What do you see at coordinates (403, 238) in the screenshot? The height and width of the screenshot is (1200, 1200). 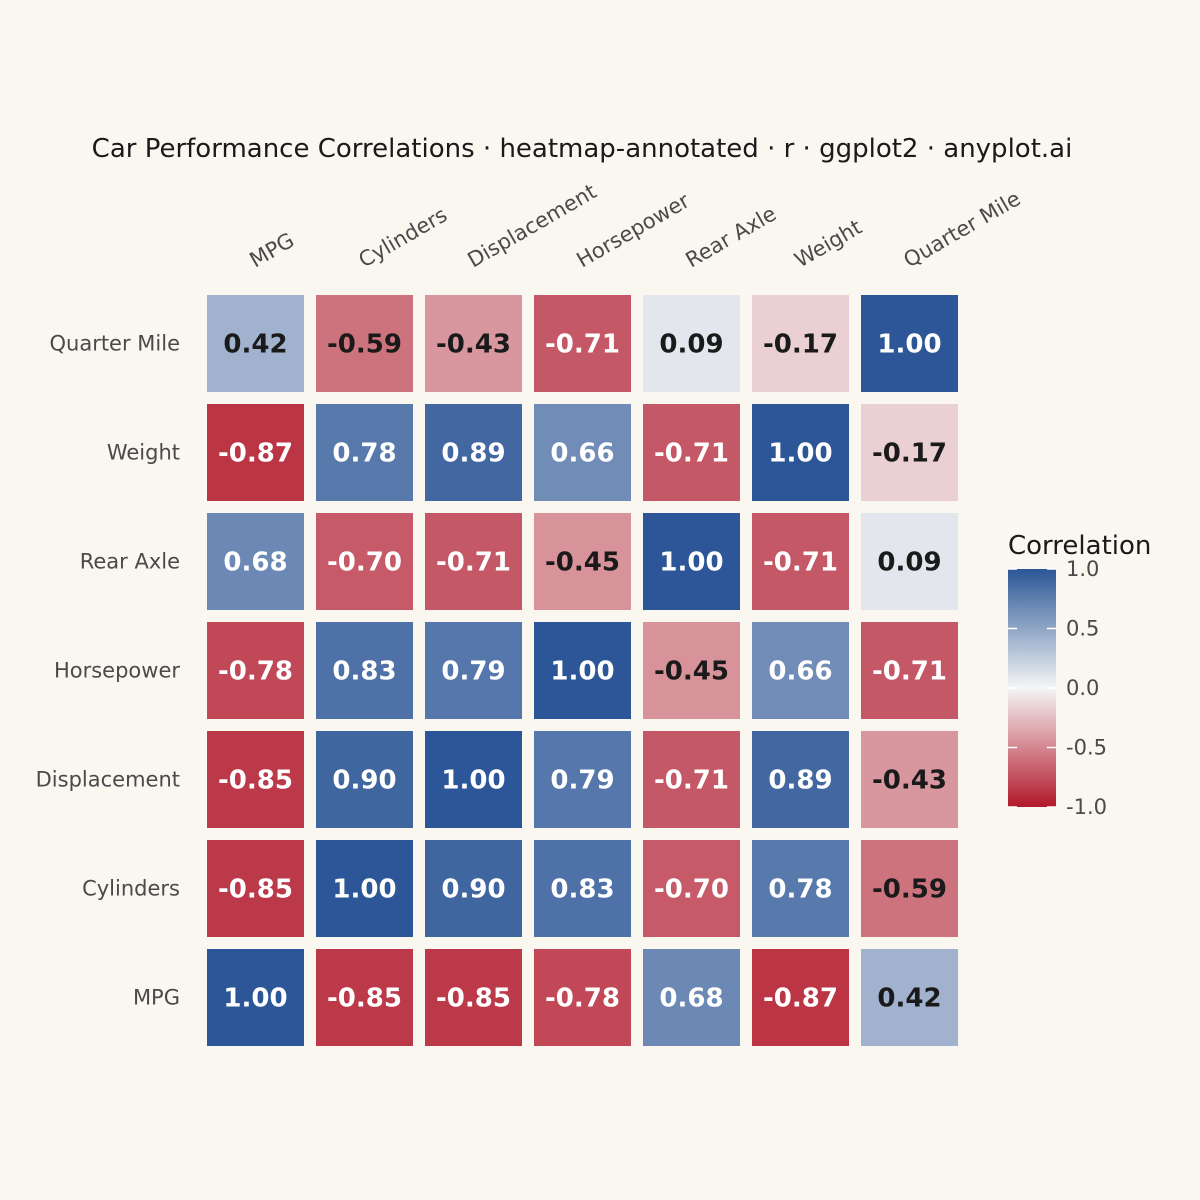 I see `x-axis-label: Cylinders` at bounding box center [403, 238].